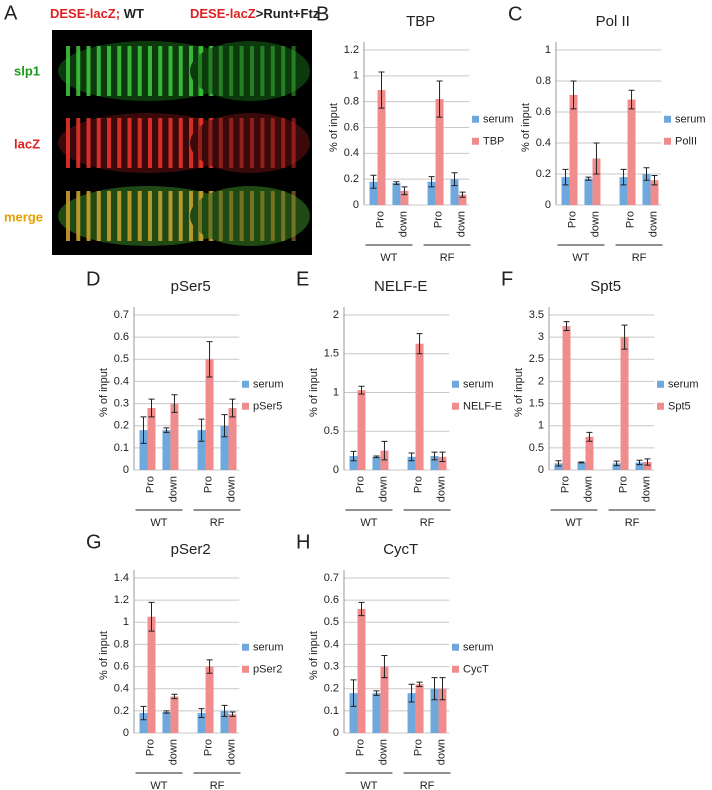 The image size is (712, 790). Describe the element at coordinates (541, 337) in the screenshot. I see `y-tick-label: 3` at that location.